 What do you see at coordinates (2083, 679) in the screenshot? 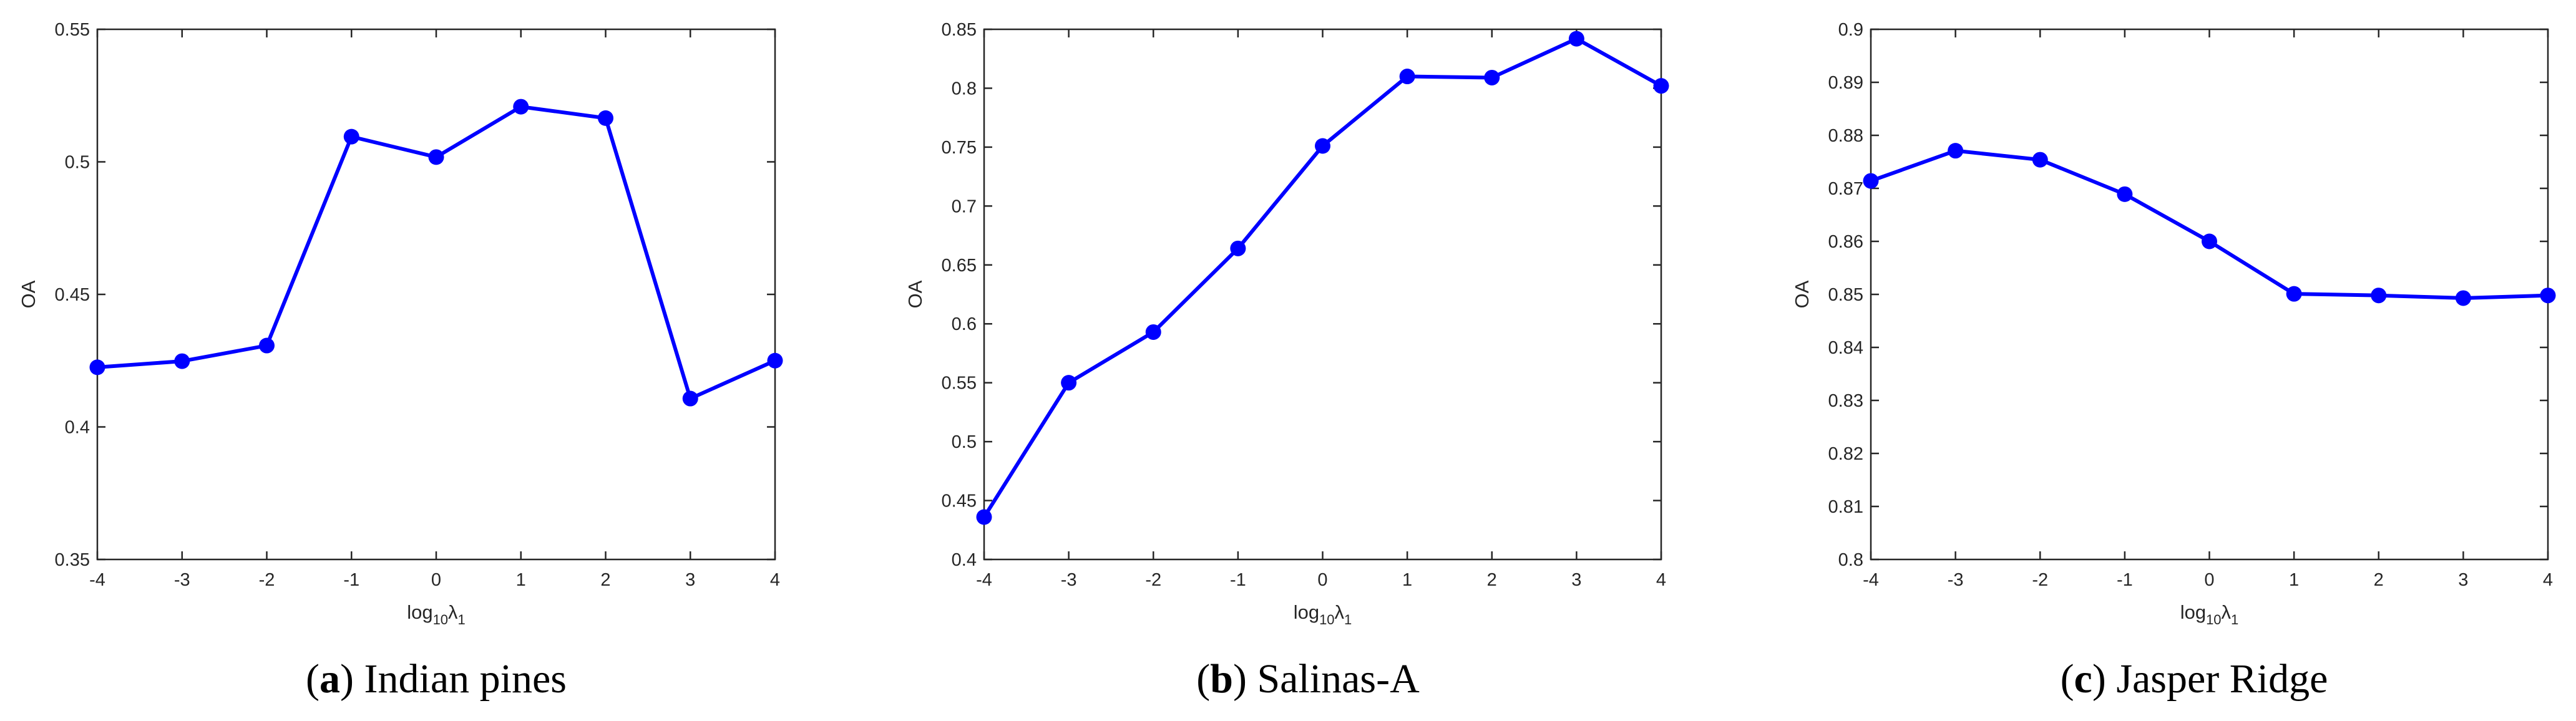
I see `panel-c-caption-letter: c` at bounding box center [2083, 679].